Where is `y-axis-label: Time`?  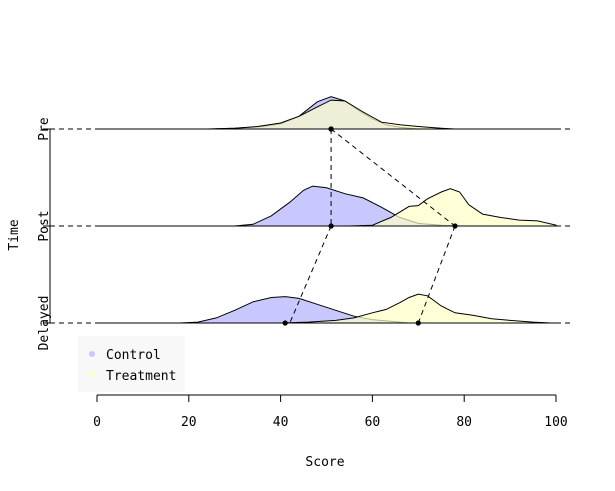
y-axis-label: Time is located at coordinates (14, 234).